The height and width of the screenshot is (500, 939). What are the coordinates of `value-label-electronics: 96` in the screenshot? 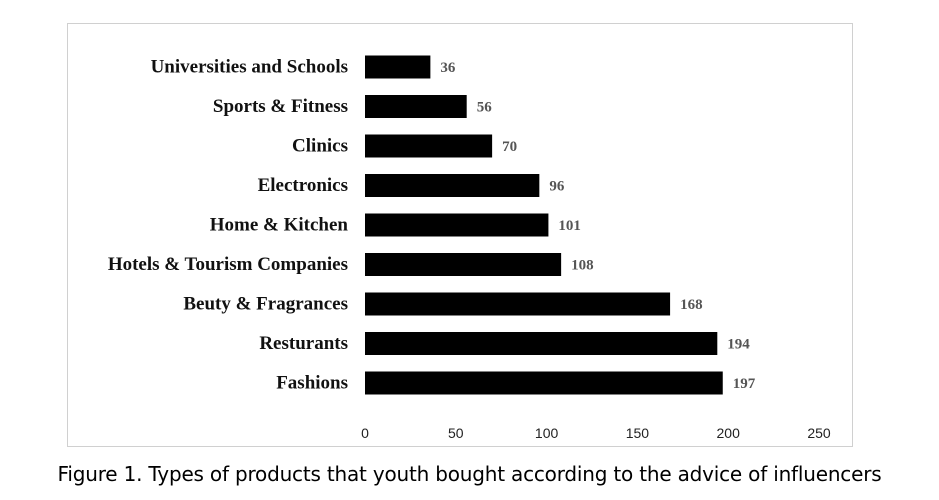 It's located at (557, 187).